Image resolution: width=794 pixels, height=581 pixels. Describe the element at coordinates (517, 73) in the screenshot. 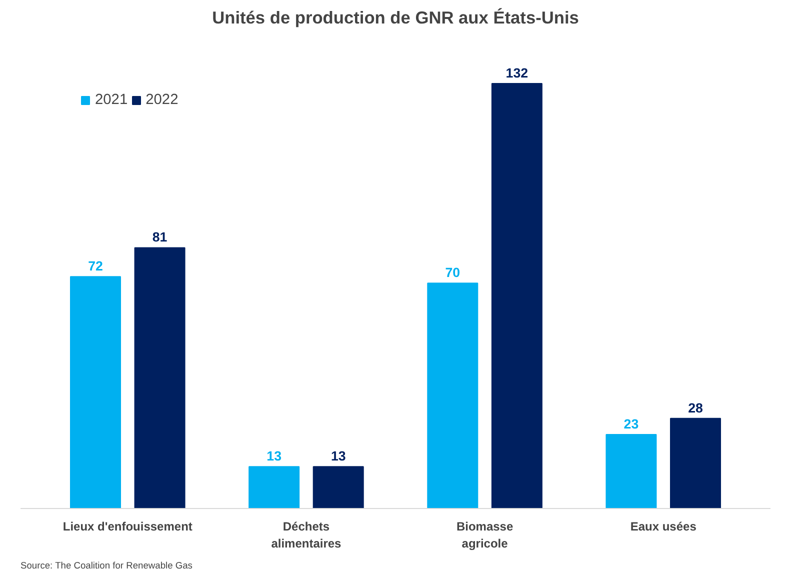

I see `data-label: 132` at that location.